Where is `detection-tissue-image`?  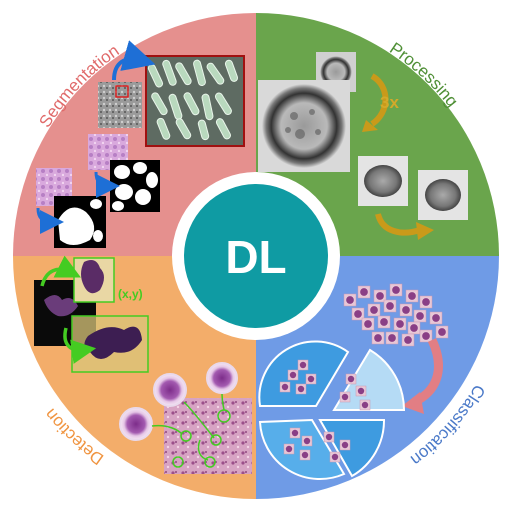 detection-tissue-image is located at coordinates (208, 436).